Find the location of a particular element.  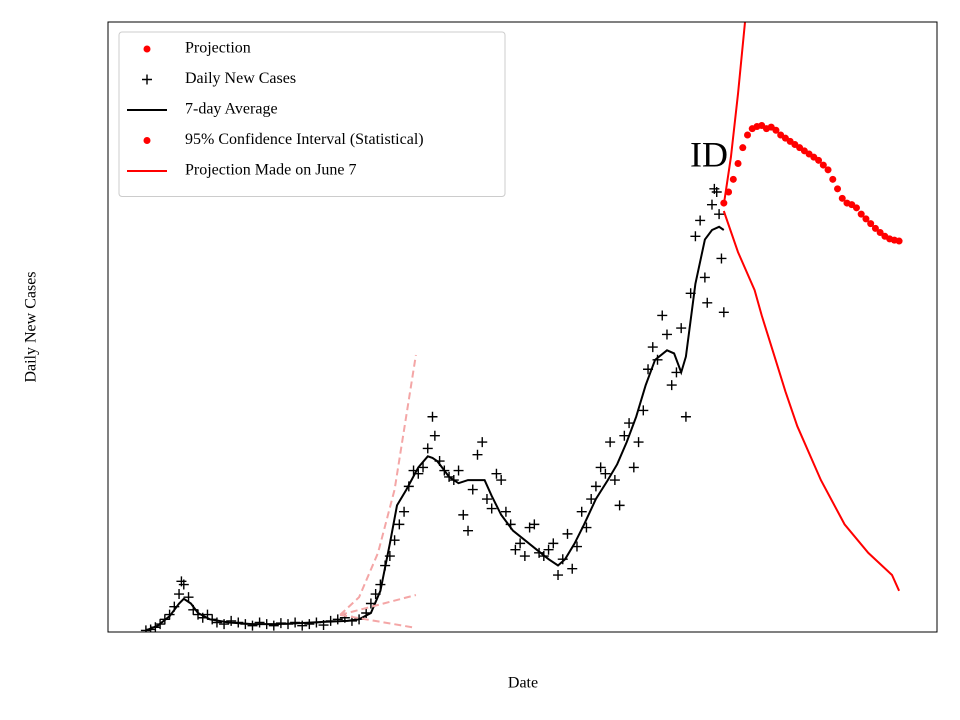

legend-label: 95% Confidence Interval (Statistical) is located at coordinates (304, 139).